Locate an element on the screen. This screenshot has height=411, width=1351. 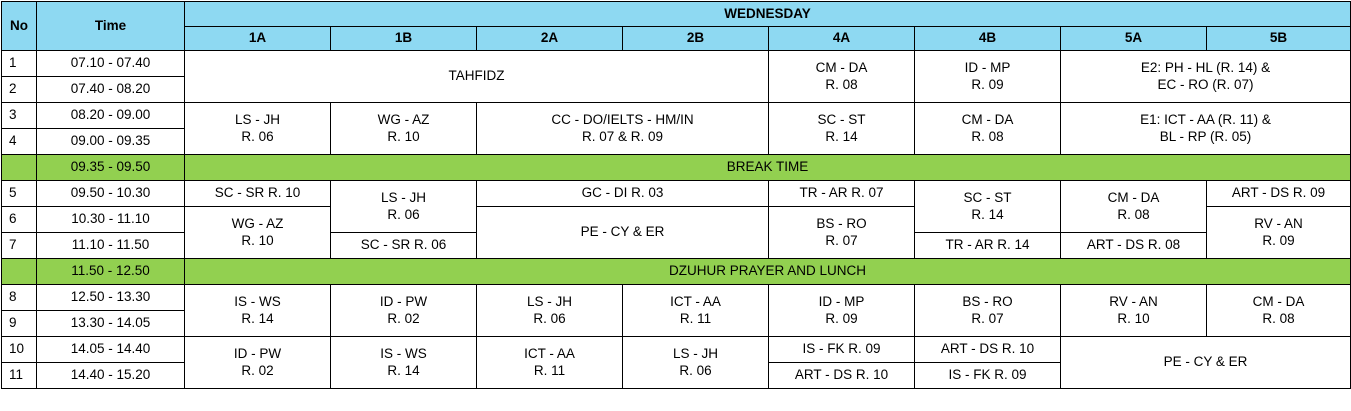
class-header: 5A is located at coordinates (1133, 38).